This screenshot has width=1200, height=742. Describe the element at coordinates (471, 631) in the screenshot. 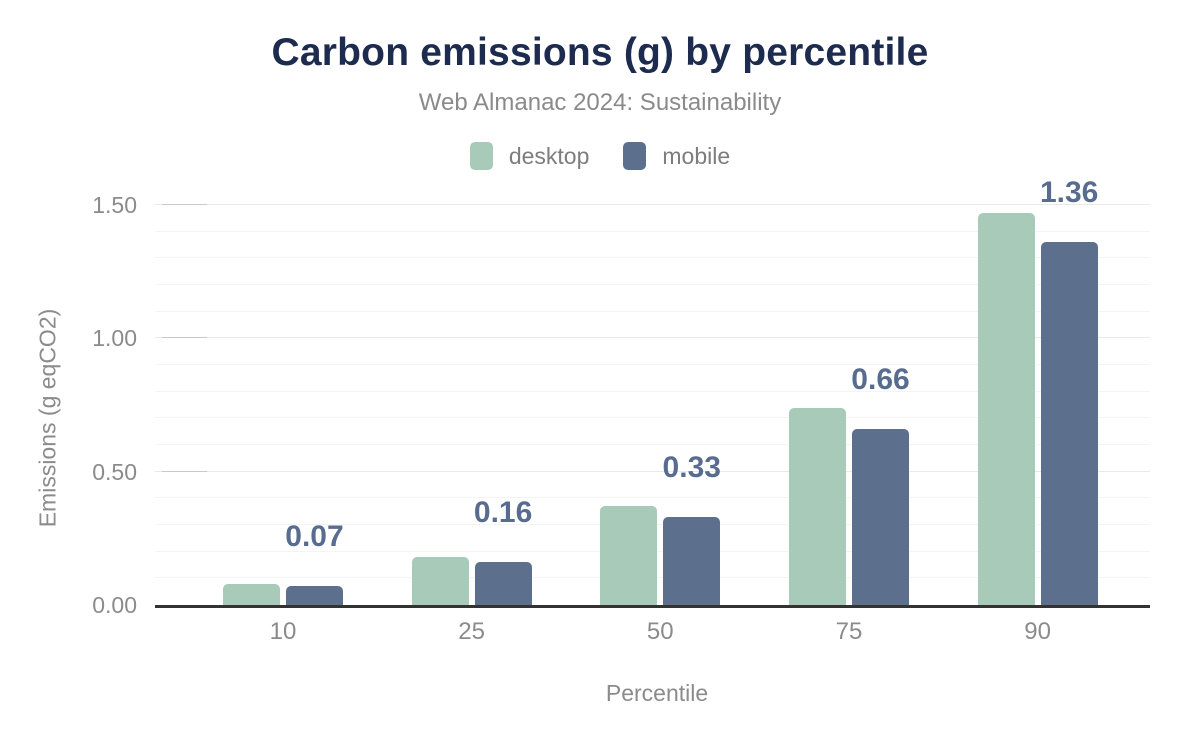

I see `x-tick-label: 25` at that location.